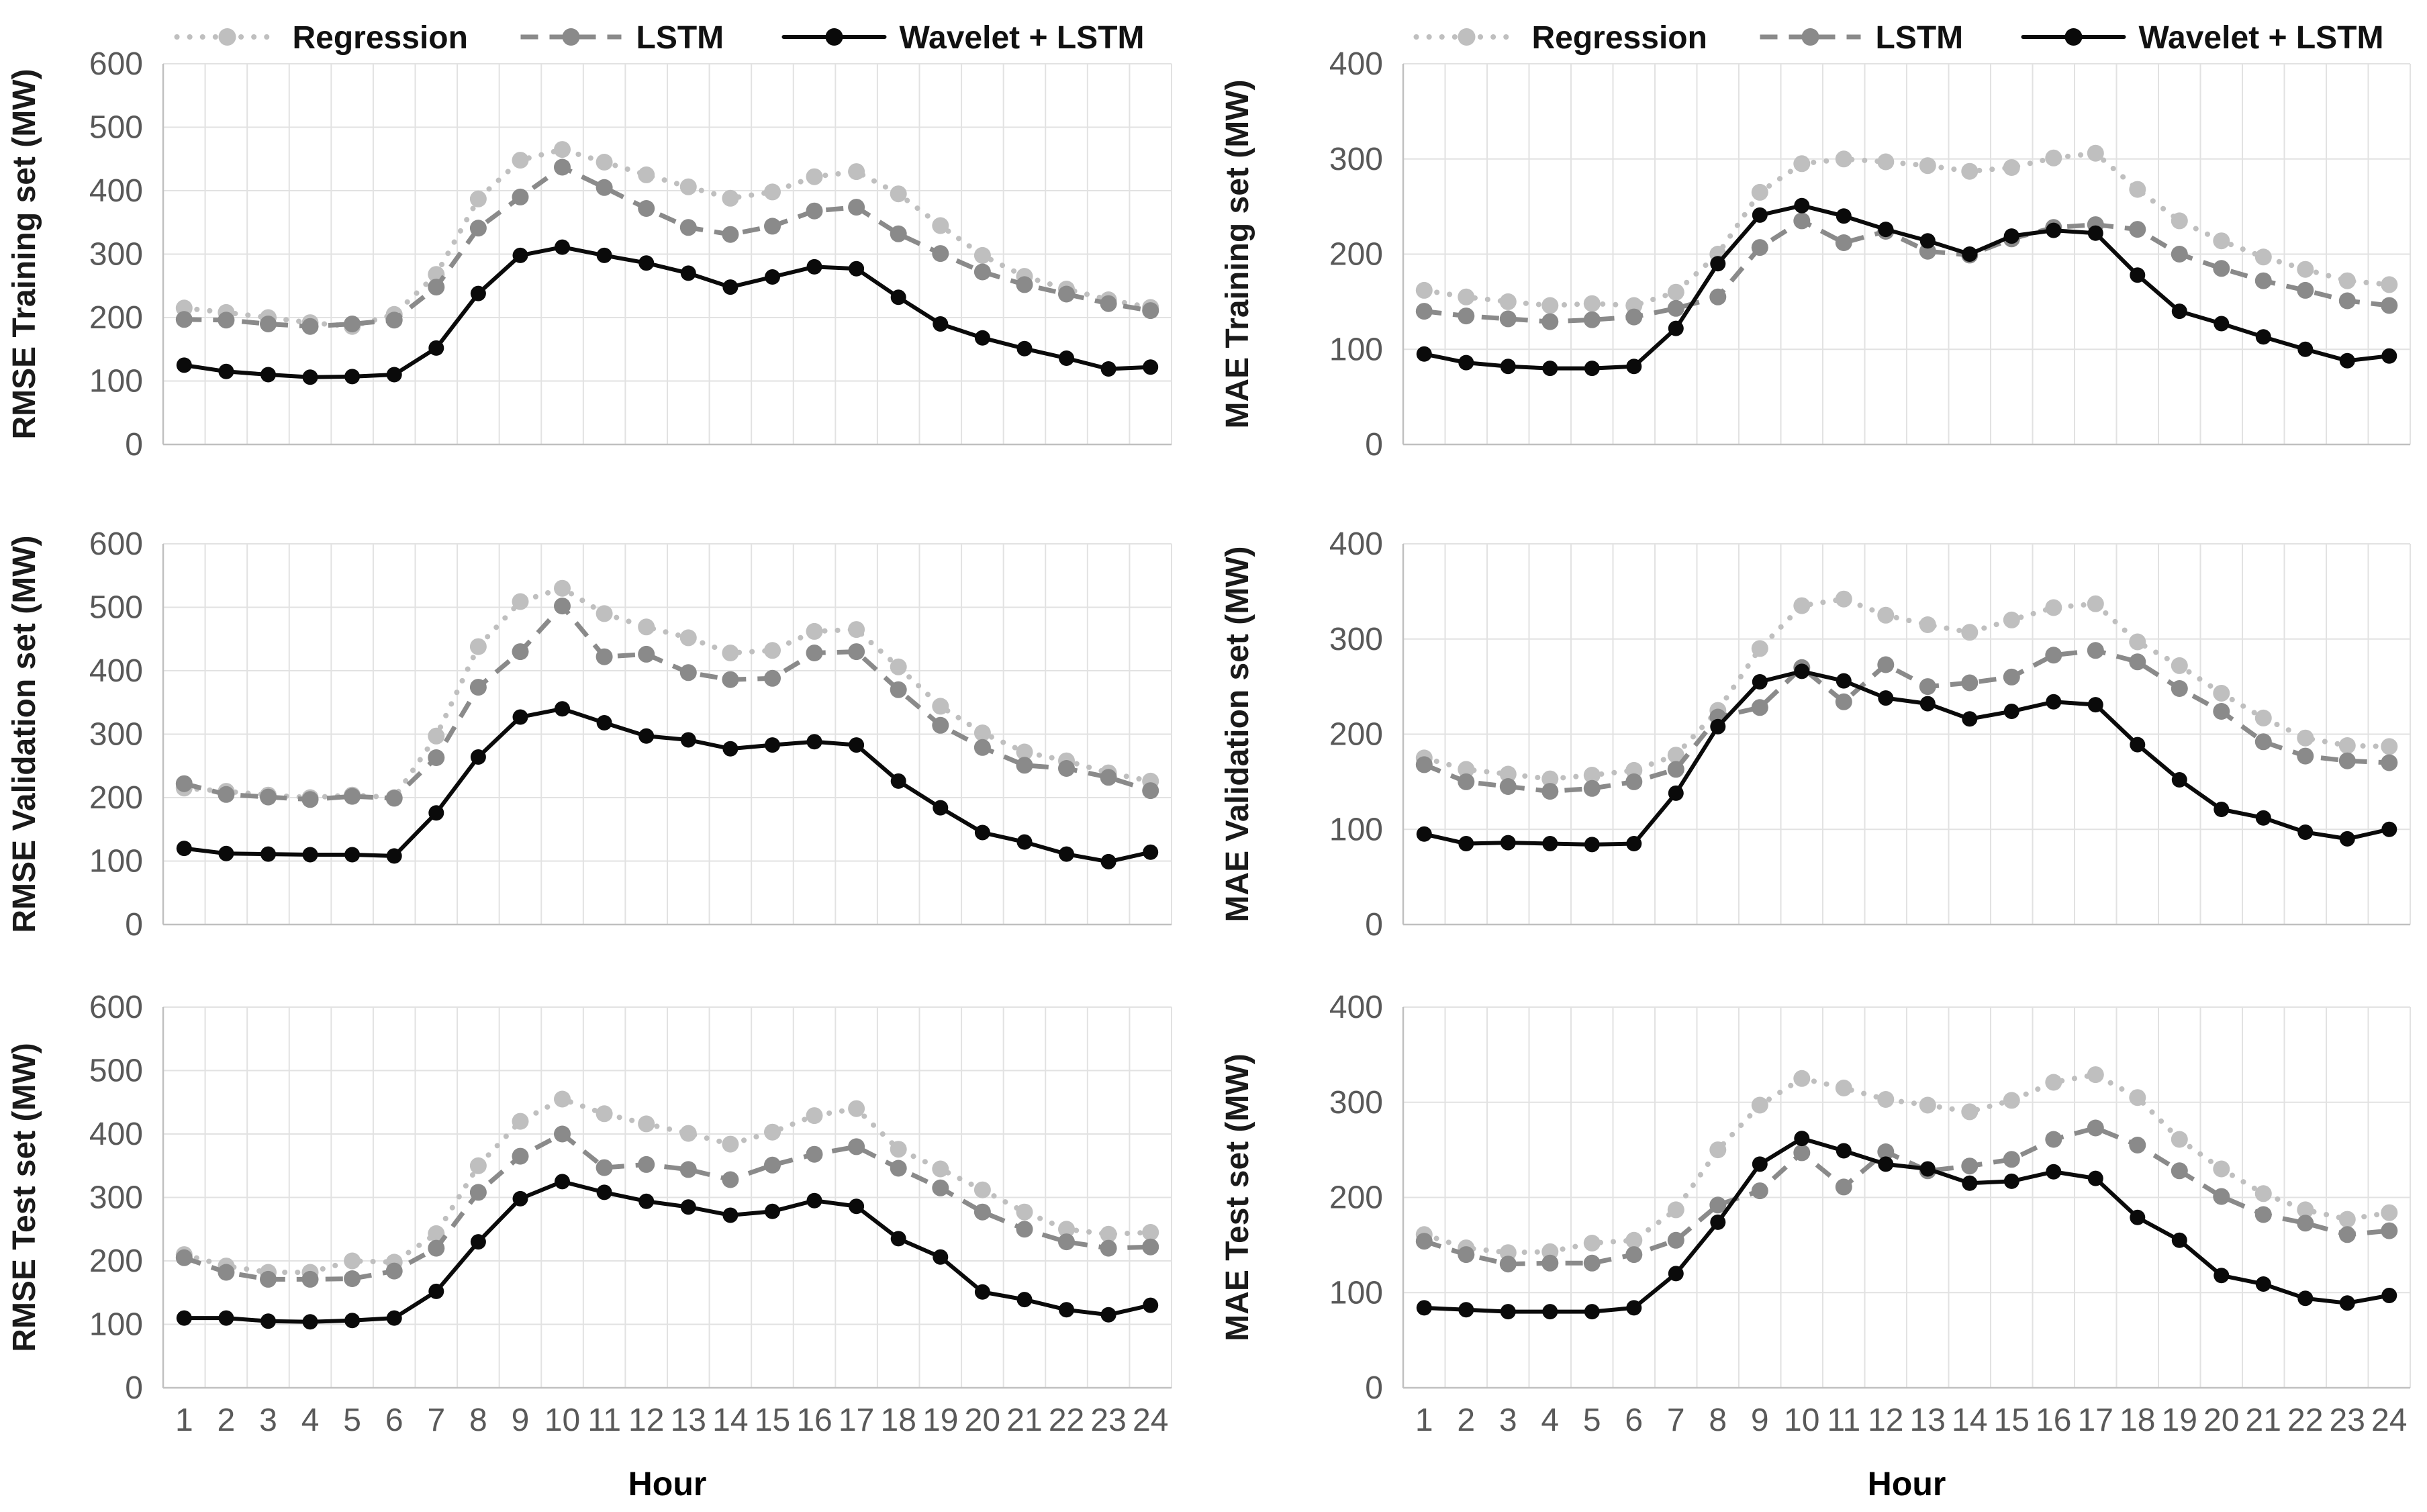 This screenshot has height=1512, width=2427. What do you see at coordinates (940, 1420) in the screenshot?
I see `x-tick-label: 19` at bounding box center [940, 1420].